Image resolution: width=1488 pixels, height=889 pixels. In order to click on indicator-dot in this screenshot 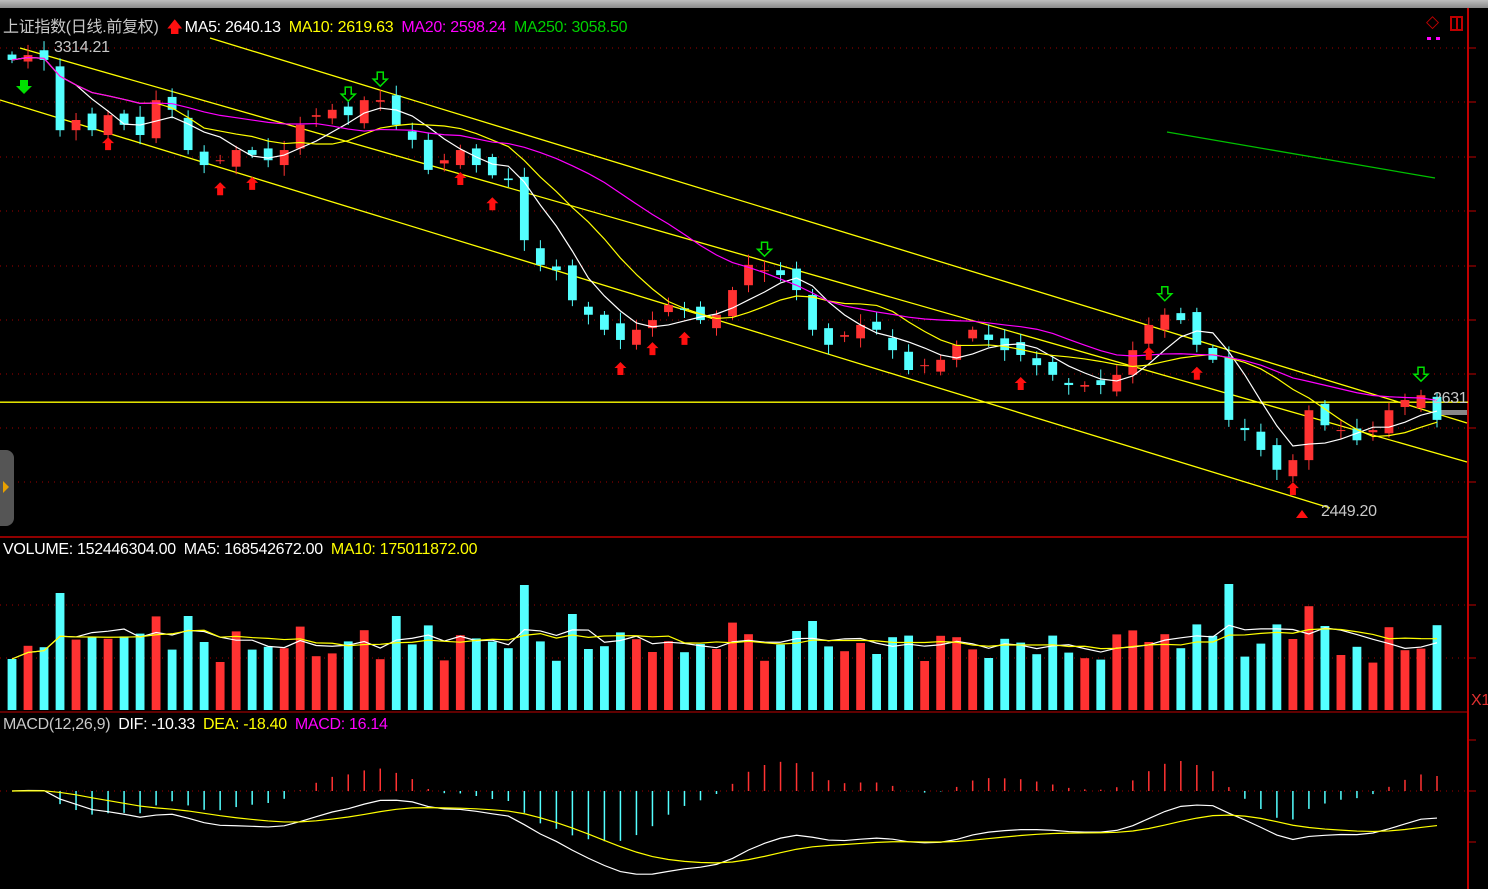, I will do `click(1429, 38)`.